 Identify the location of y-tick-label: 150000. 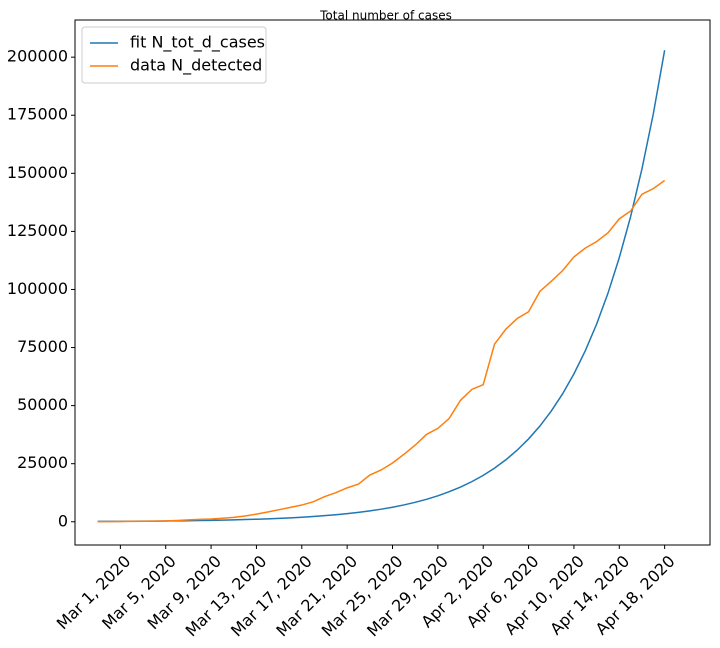
(37, 172).